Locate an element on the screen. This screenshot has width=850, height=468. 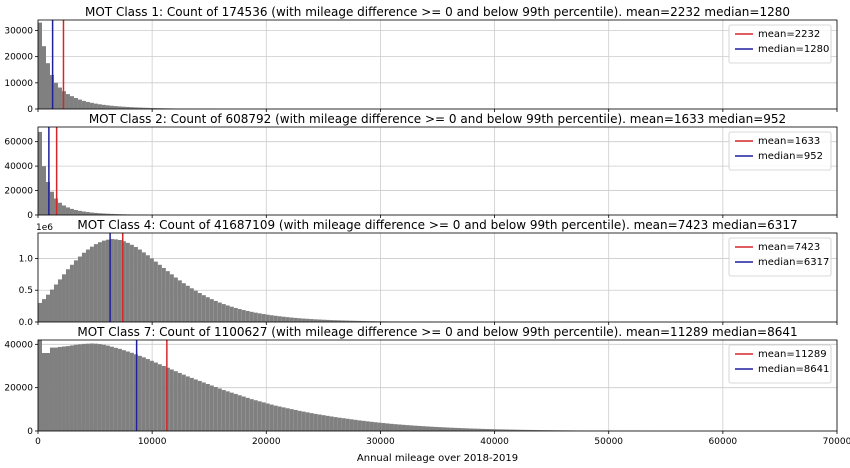
x-tick-label: 70000 is located at coordinates (836, 442).